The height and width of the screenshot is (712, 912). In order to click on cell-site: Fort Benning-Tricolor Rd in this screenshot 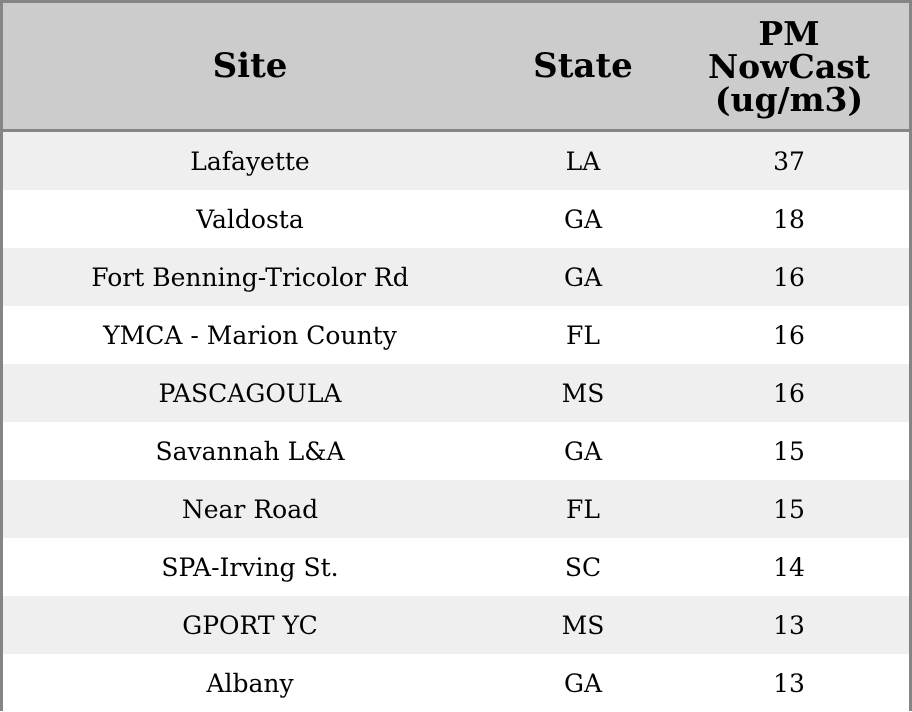, I will do `click(250, 277)`.